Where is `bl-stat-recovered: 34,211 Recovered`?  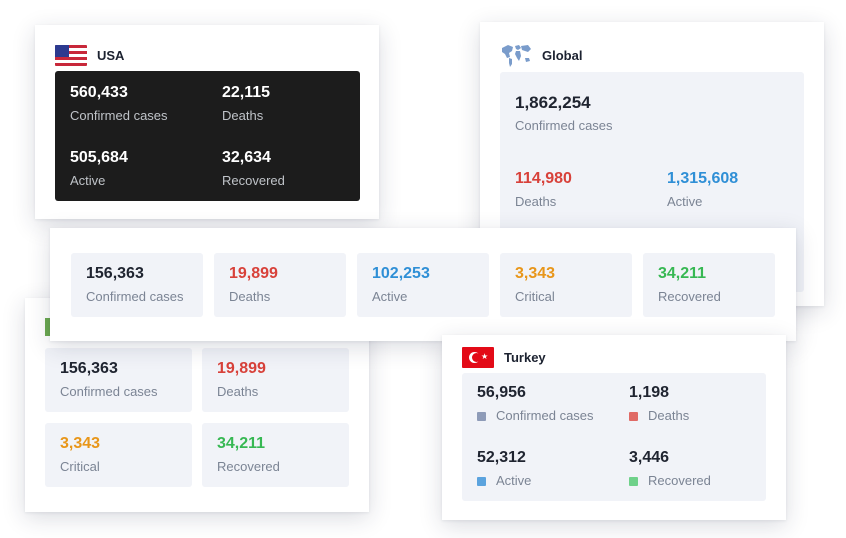
bl-stat-recovered: 34,211 Recovered is located at coordinates (275, 455).